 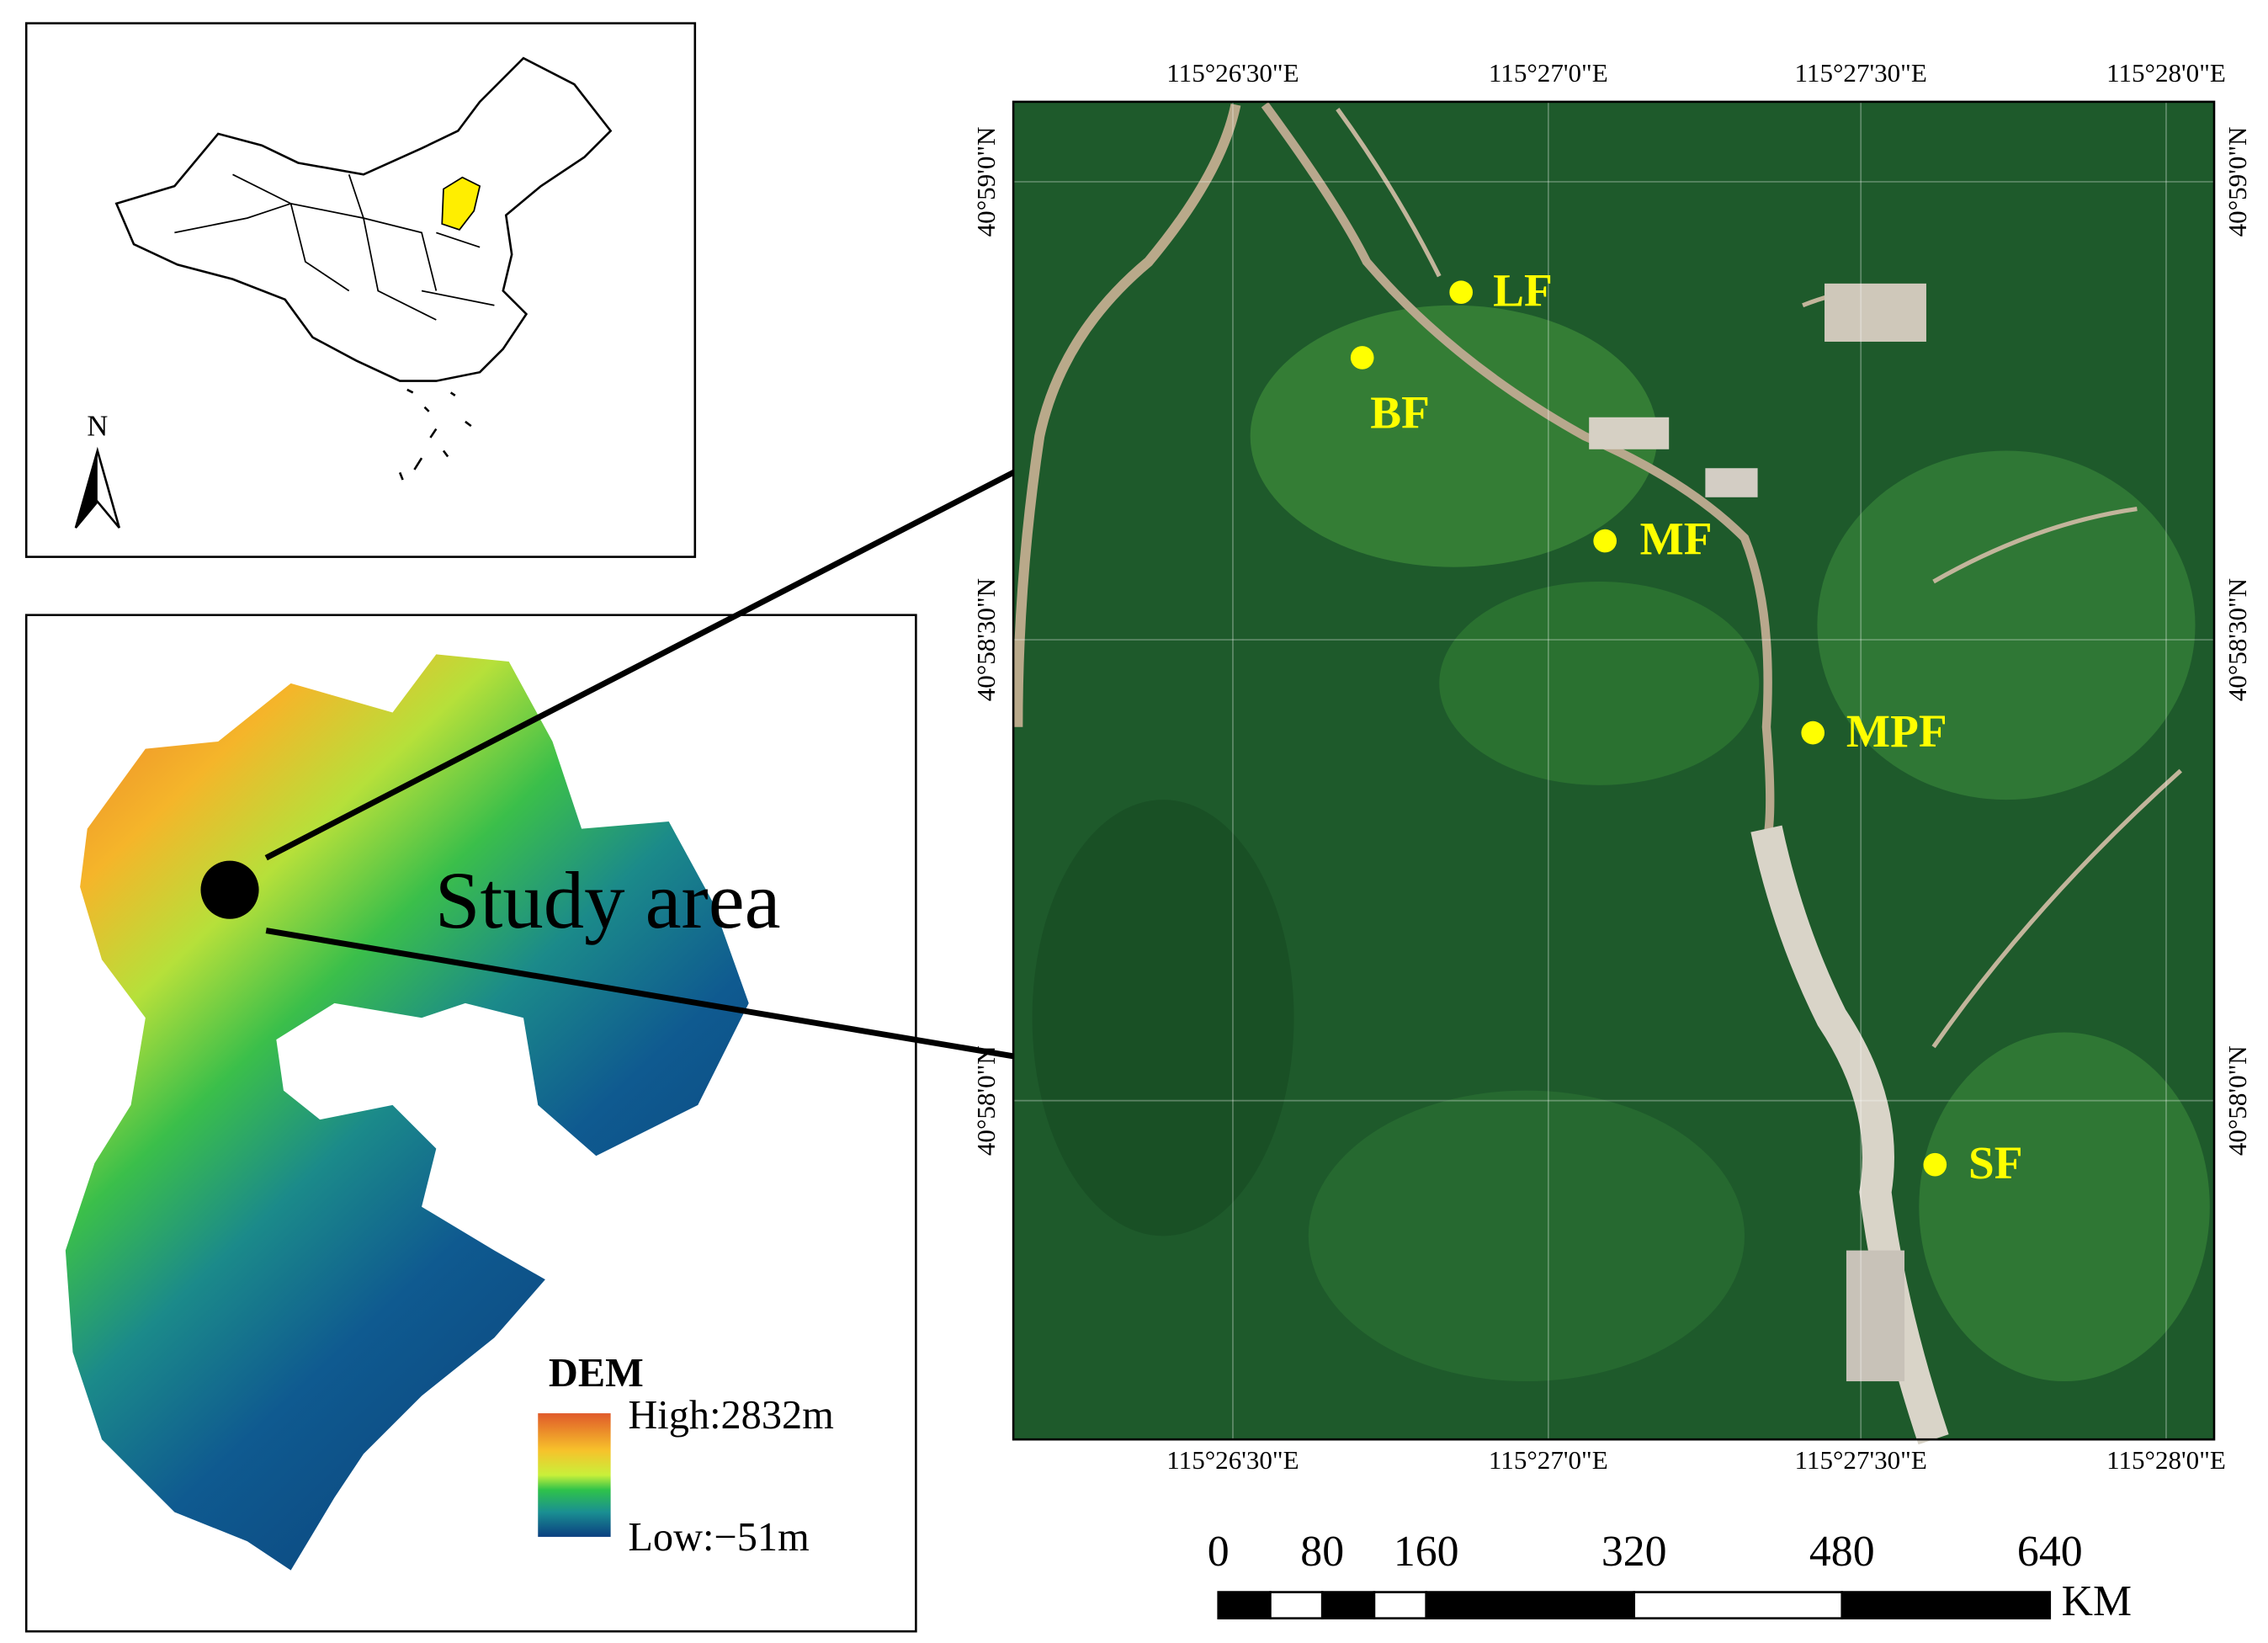 I want to click on bottom-coord-label: 115°27'30"E, so click(x=1861, y=1460).